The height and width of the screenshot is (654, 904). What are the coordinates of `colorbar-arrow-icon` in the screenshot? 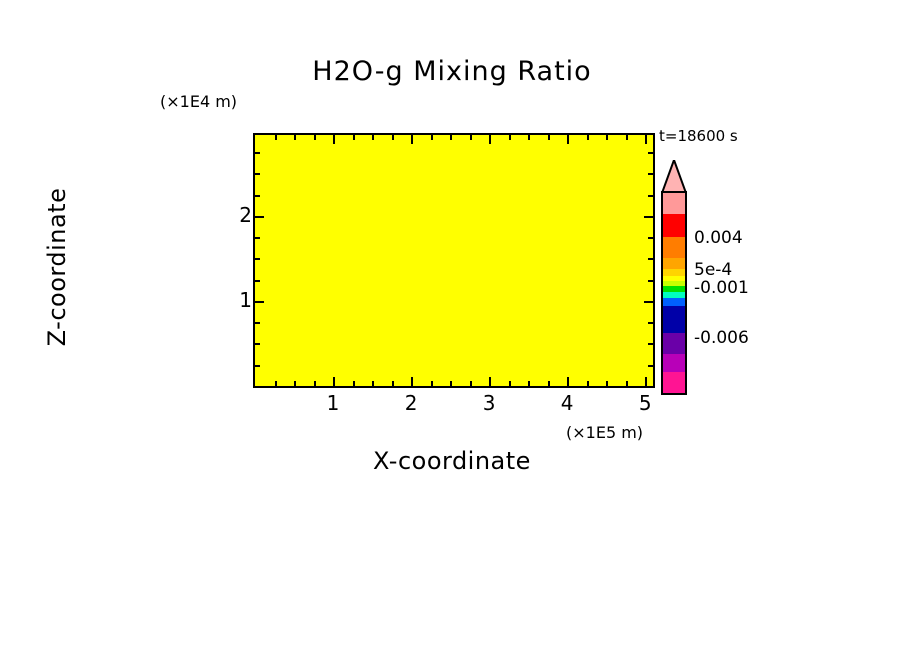 It's located at (674, 176).